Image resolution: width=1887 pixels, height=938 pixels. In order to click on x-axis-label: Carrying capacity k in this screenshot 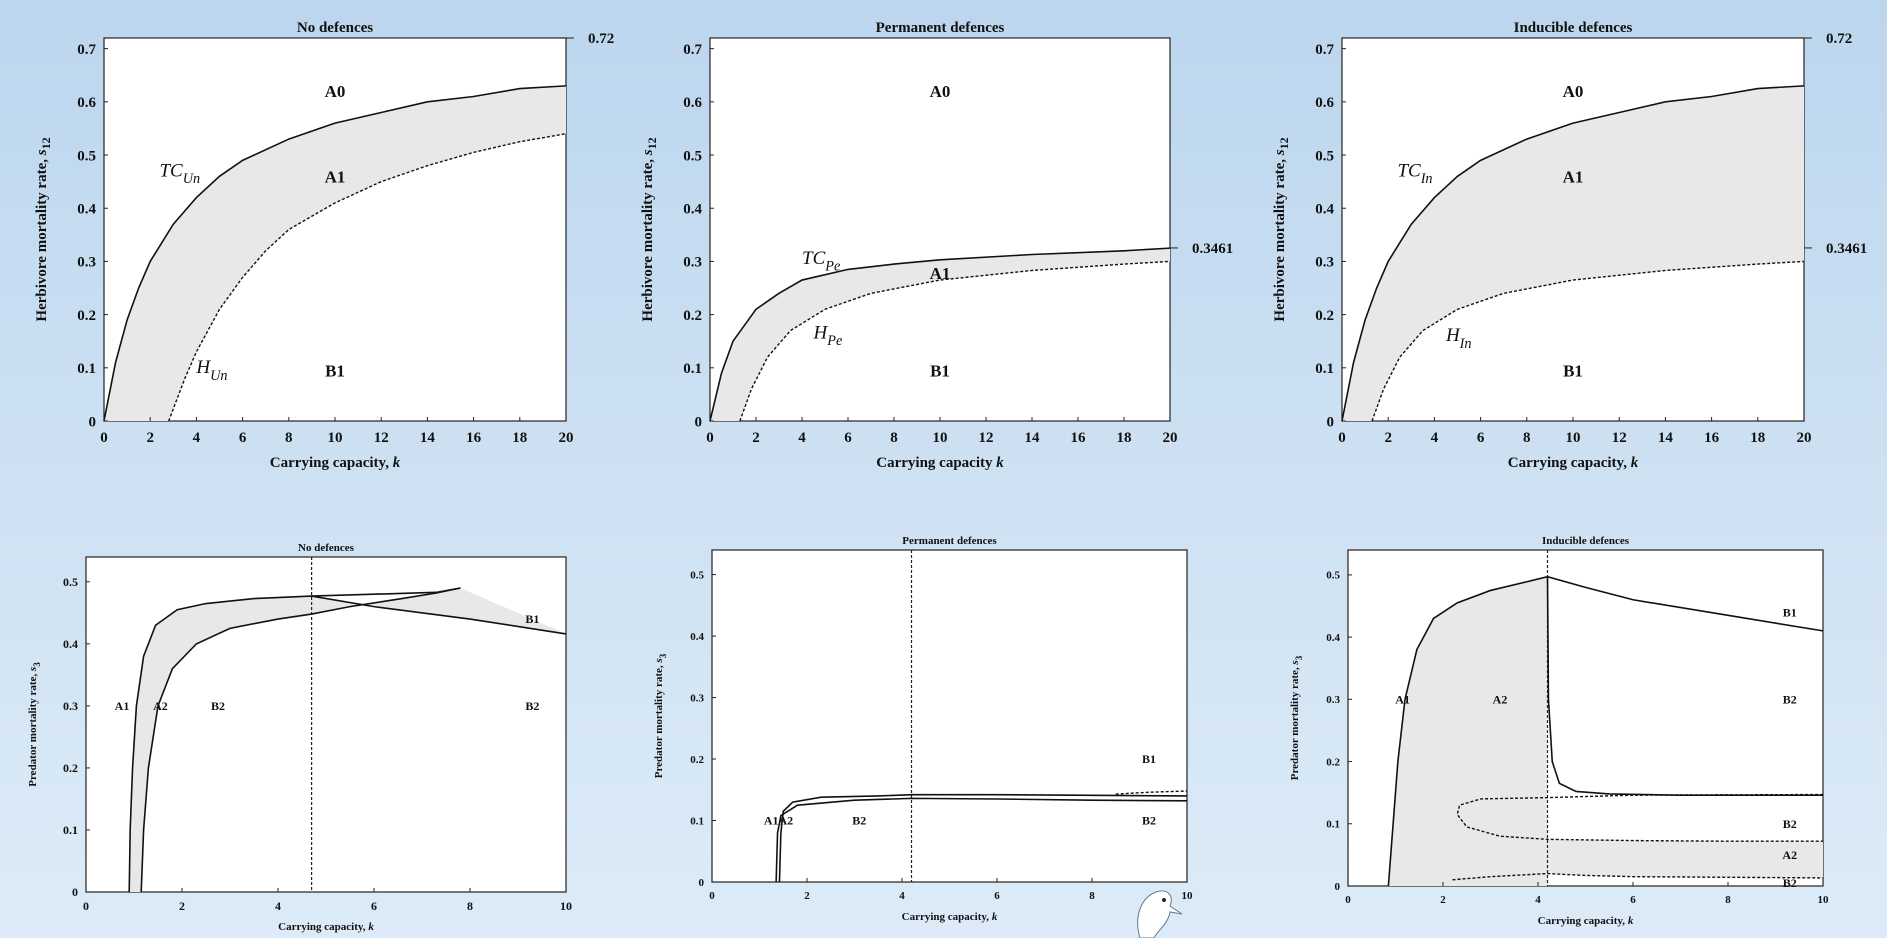, I will do `click(940, 463)`.